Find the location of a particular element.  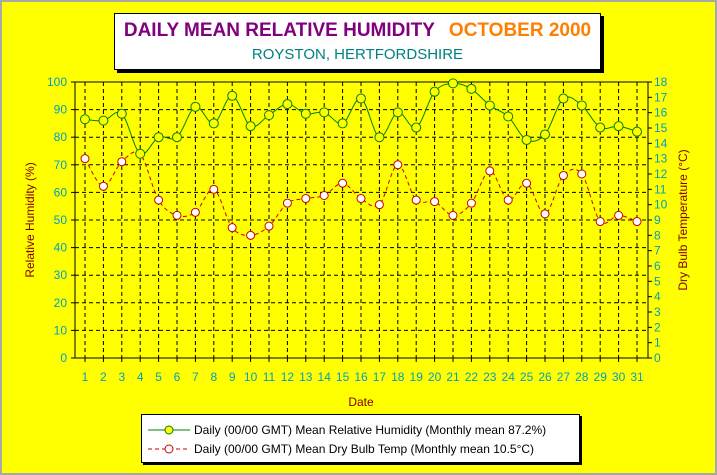

right-tick-label: 12 is located at coordinates (661, 174).